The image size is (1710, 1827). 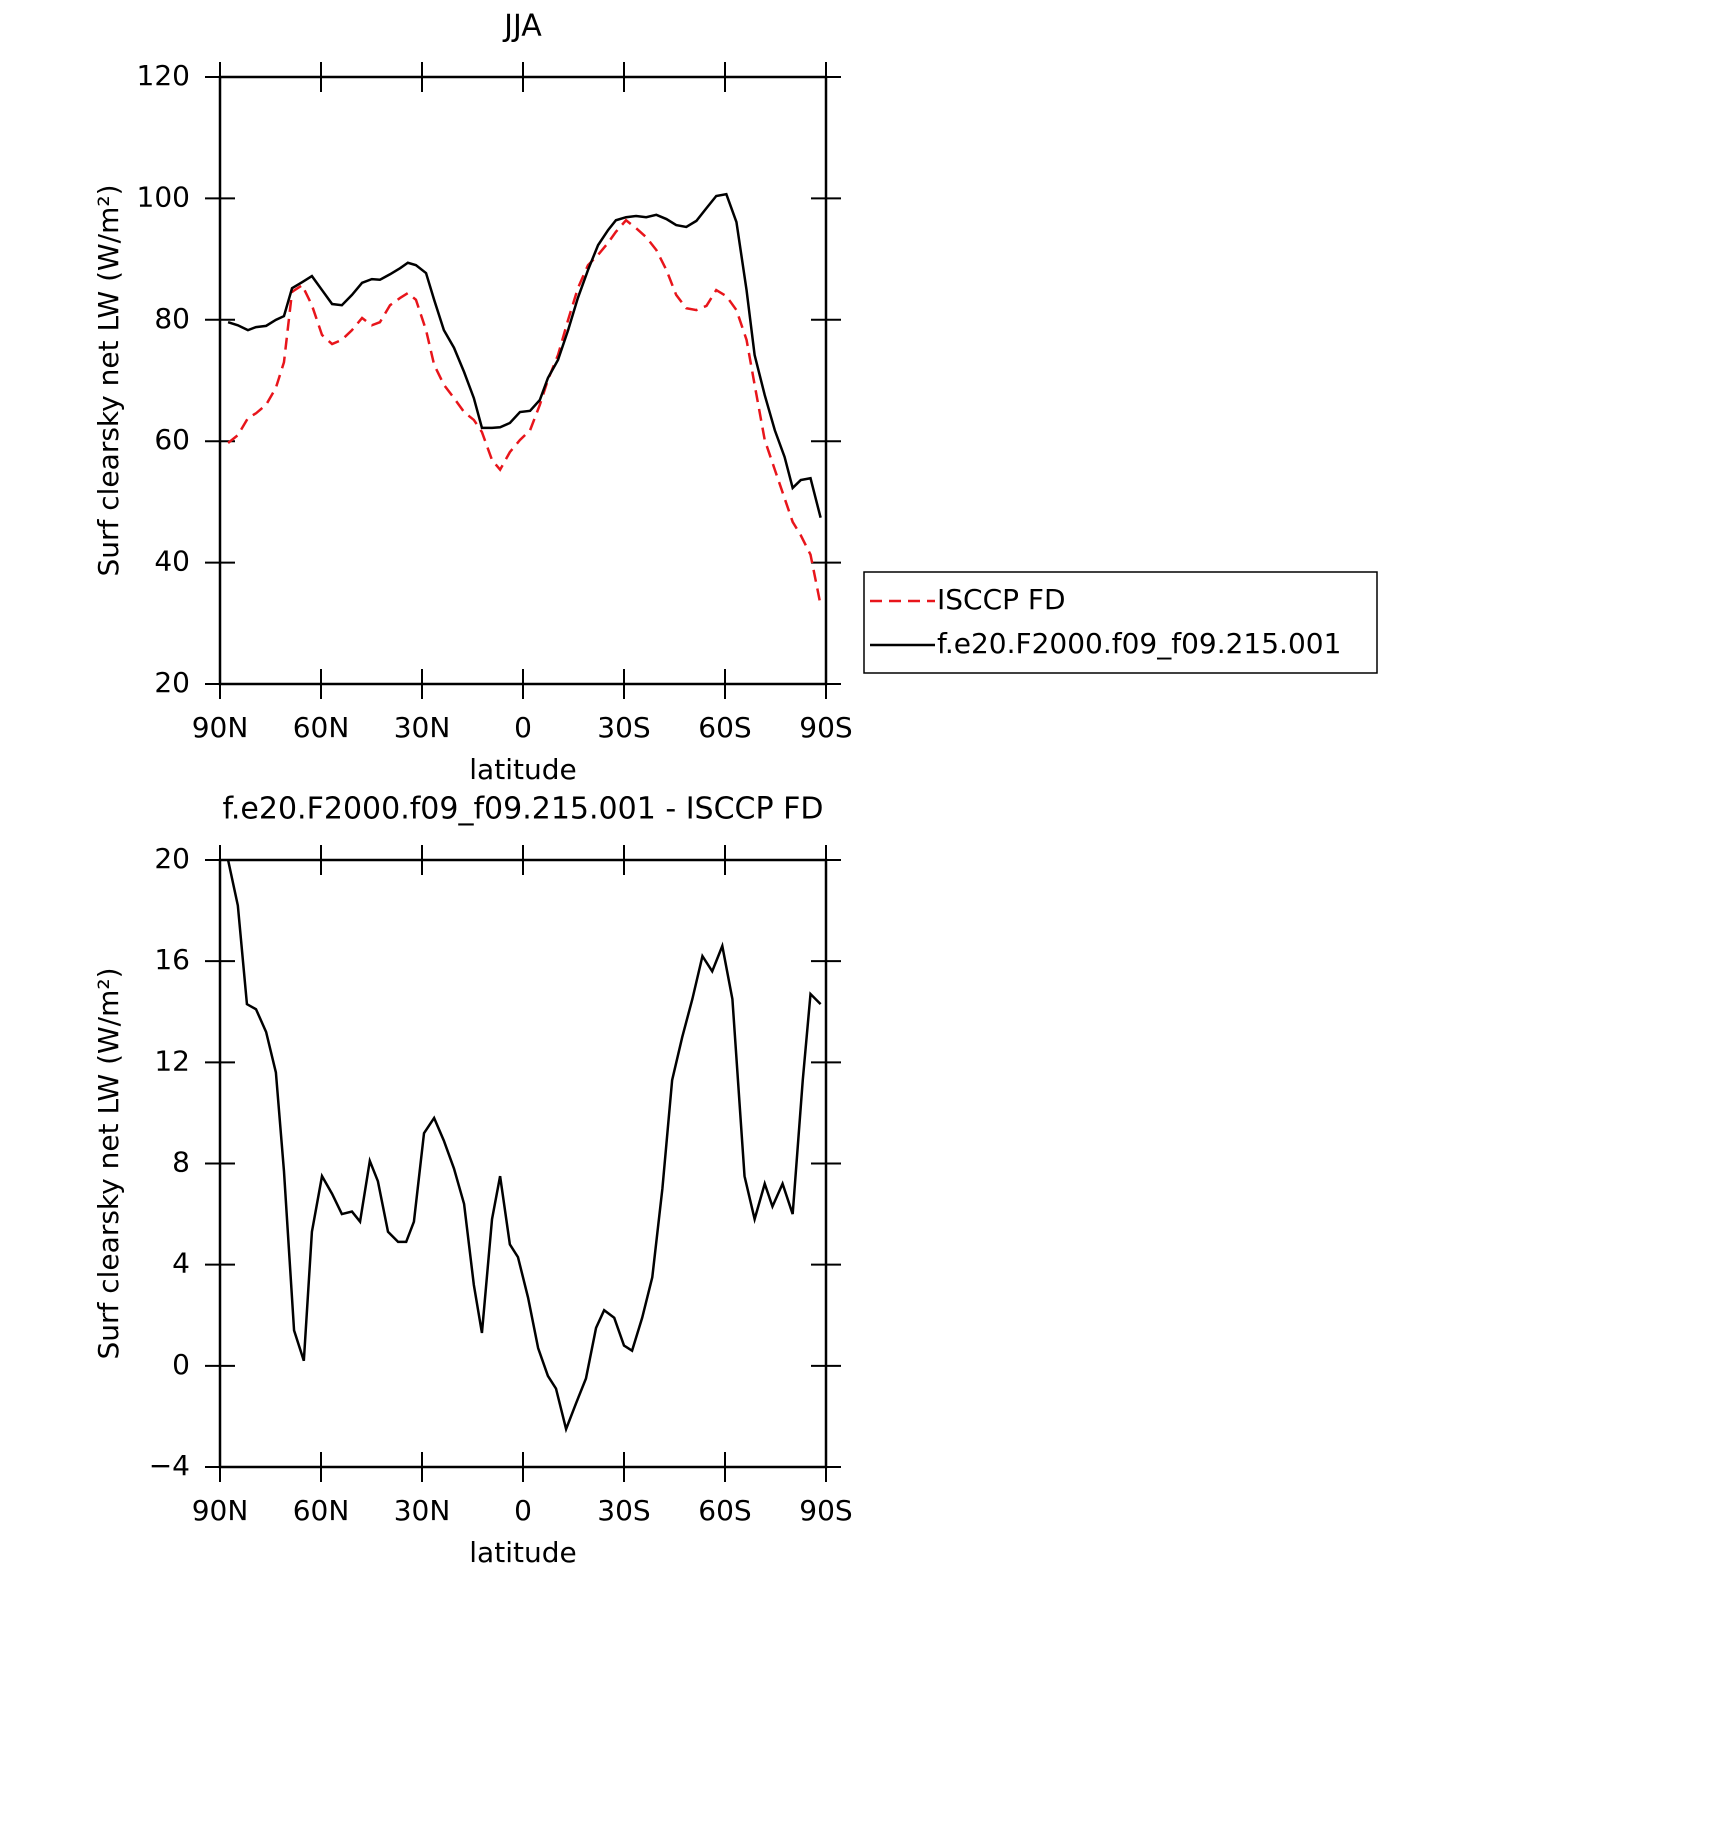 I want to click on y-tick-label: 8, so click(x=181, y=1162).